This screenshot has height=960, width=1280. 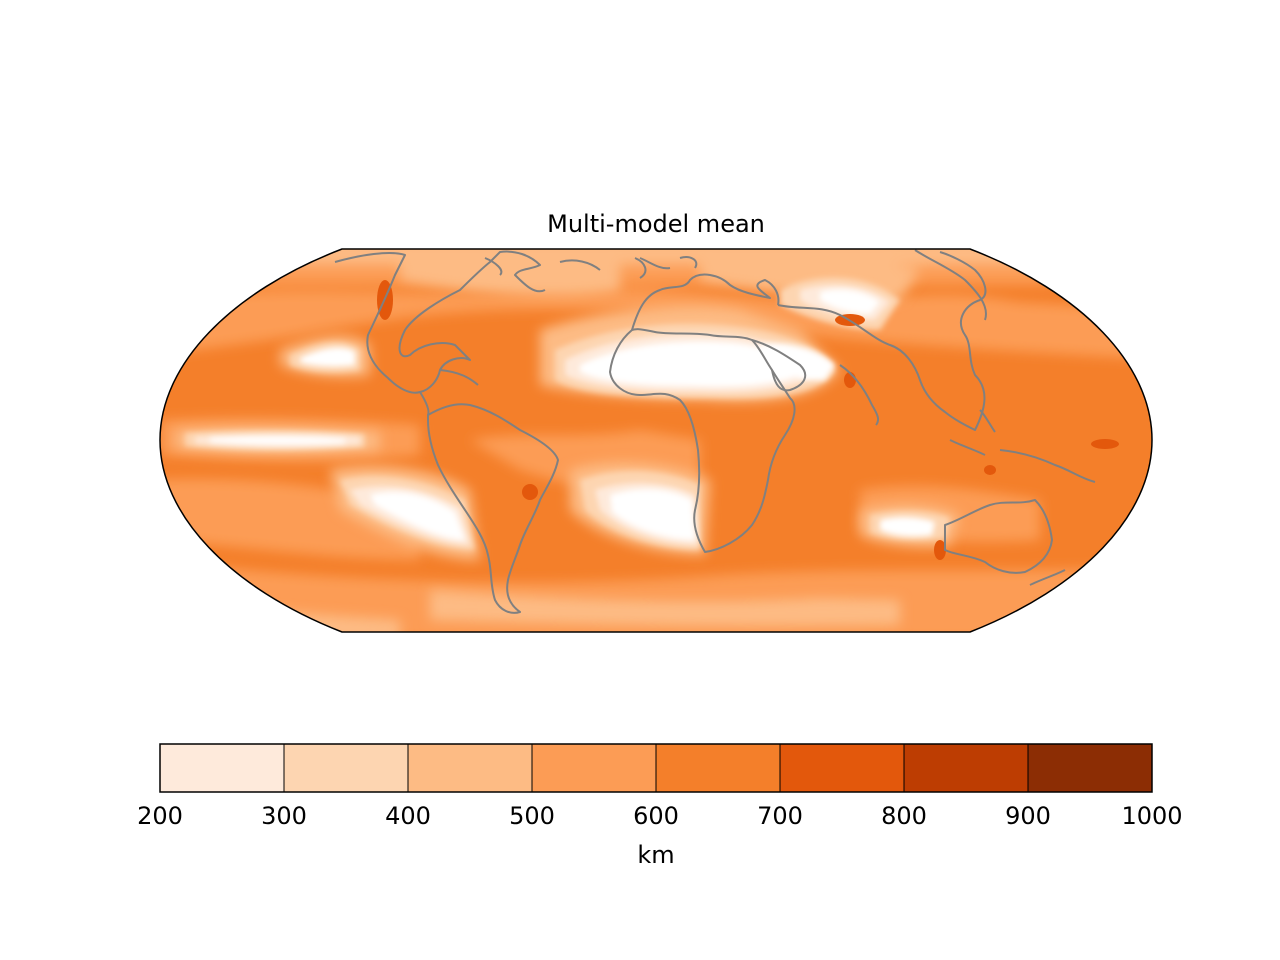 What do you see at coordinates (1028, 816) in the screenshot?
I see `colorbar-tick-label: 900` at bounding box center [1028, 816].